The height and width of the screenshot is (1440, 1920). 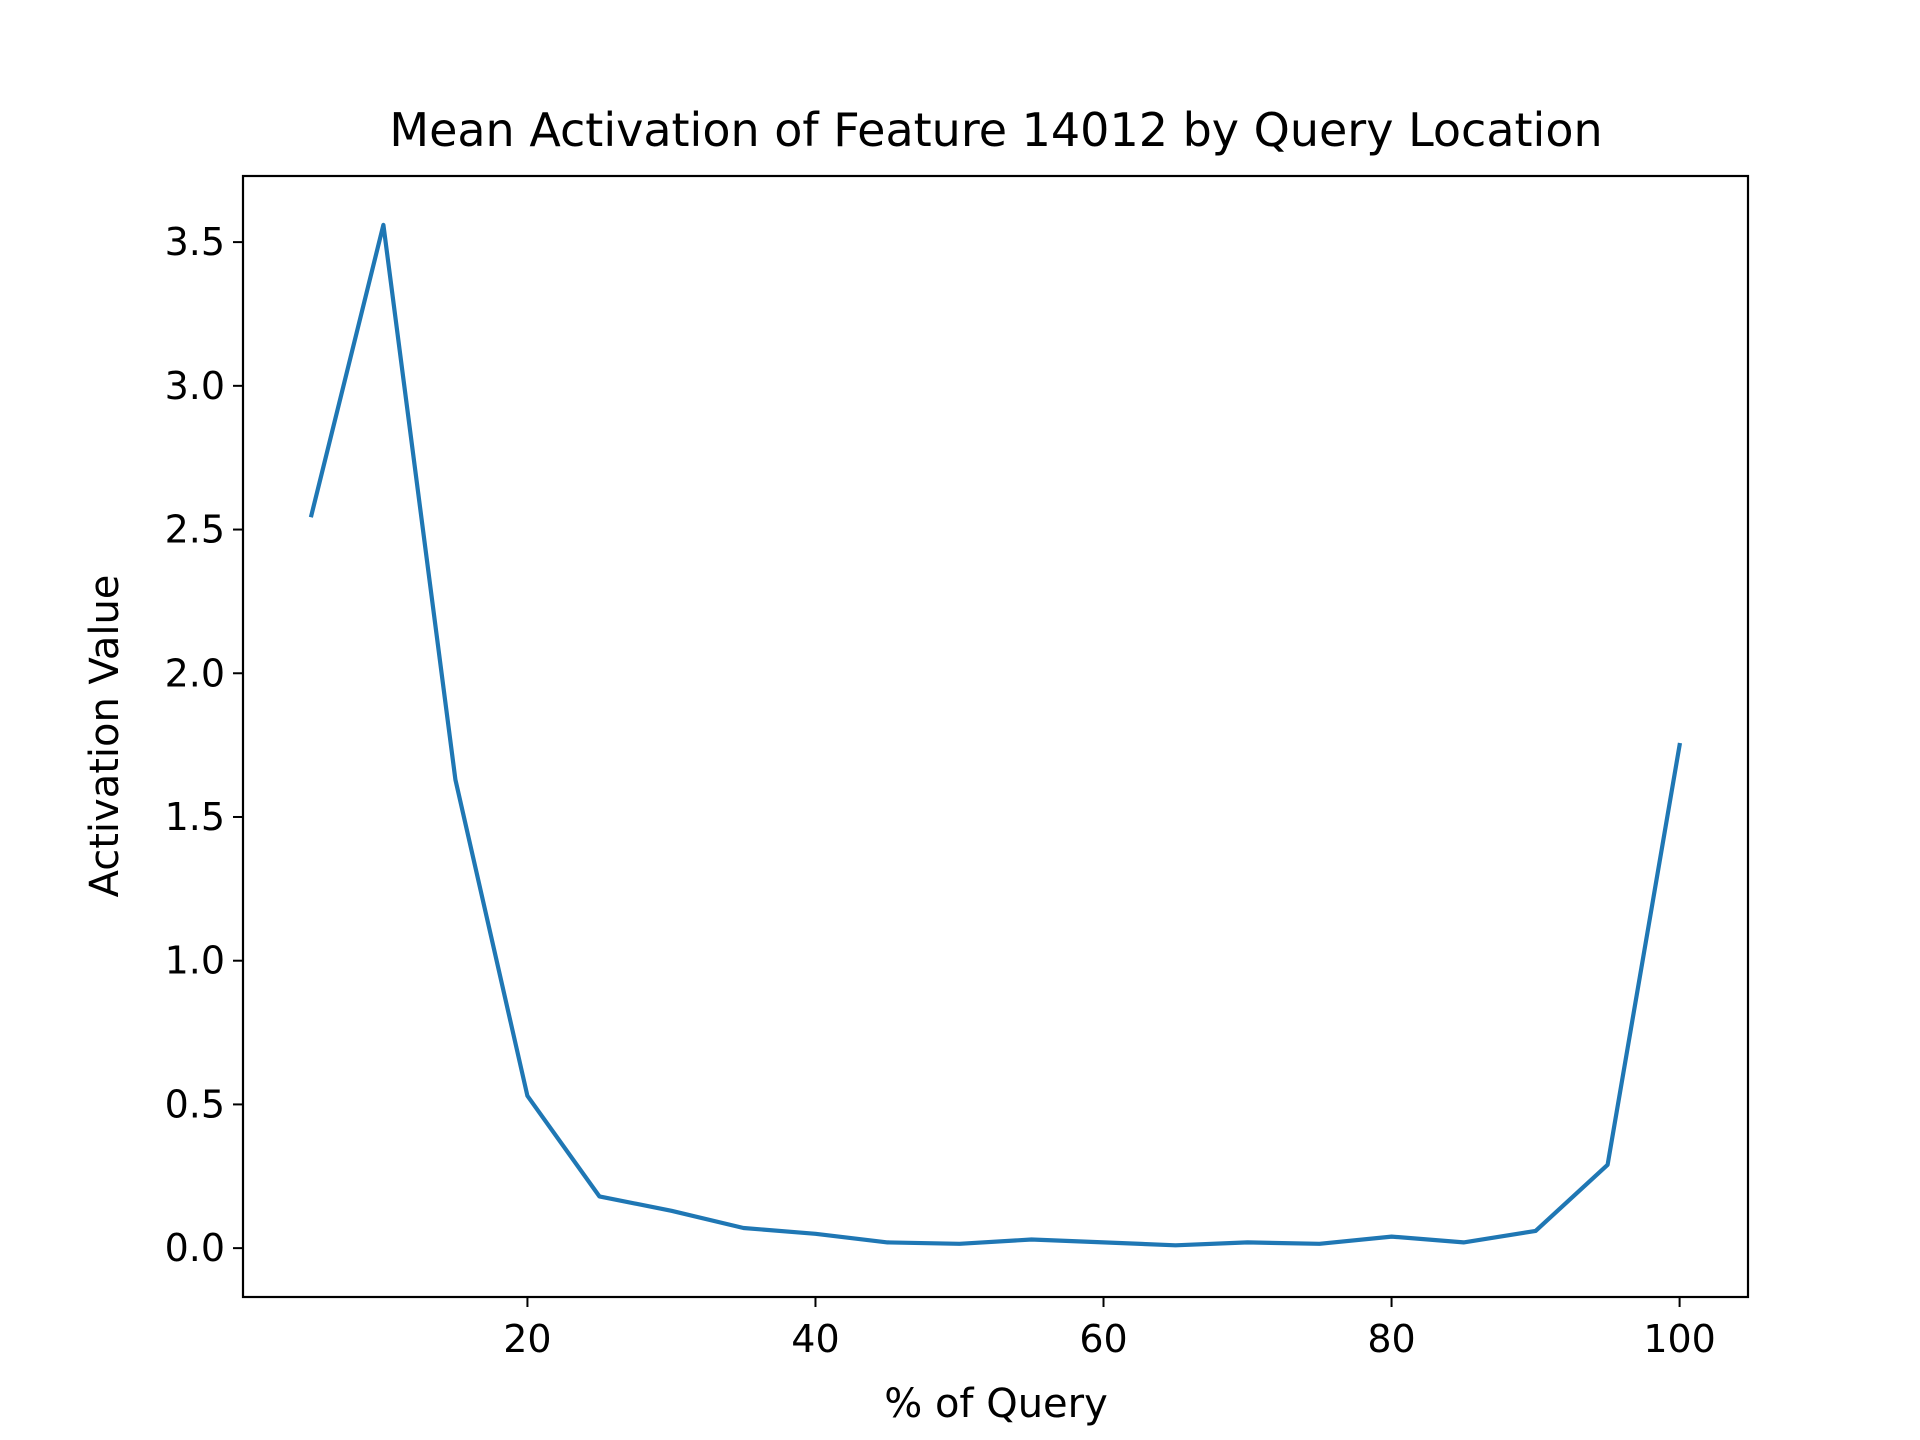 I want to click on y-axis-label: Activation Value, so click(x=105, y=736).